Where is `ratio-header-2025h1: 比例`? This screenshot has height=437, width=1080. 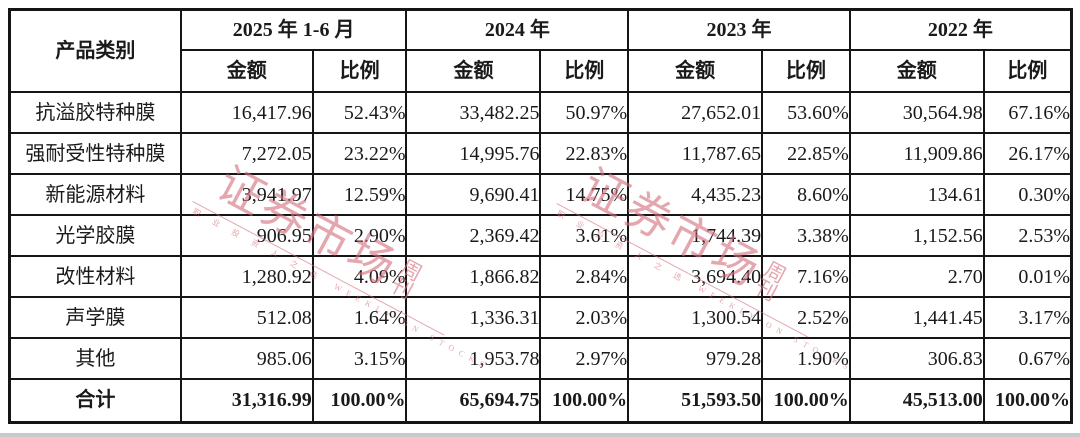
ratio-header-2025h1: 比例 is located at coordinates (359, 71).